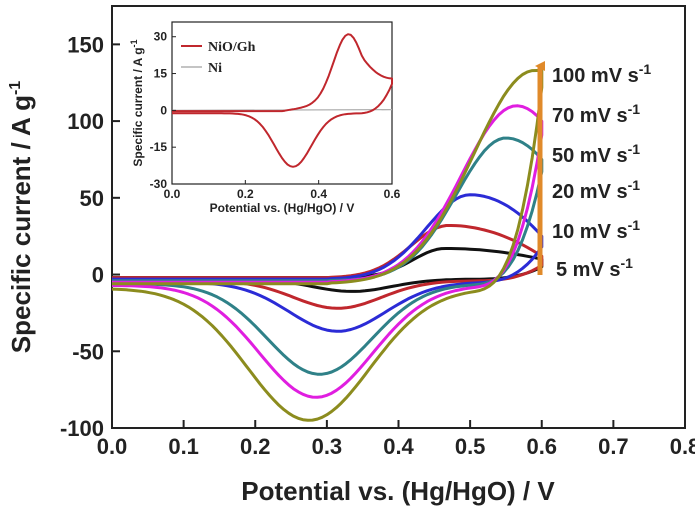 This screenshot has width=695, height=509. What do you see at coordinates (161, 37) in the screenshot?
I see `inset-y-tick-label: 30` at bounding box center [161, 37].